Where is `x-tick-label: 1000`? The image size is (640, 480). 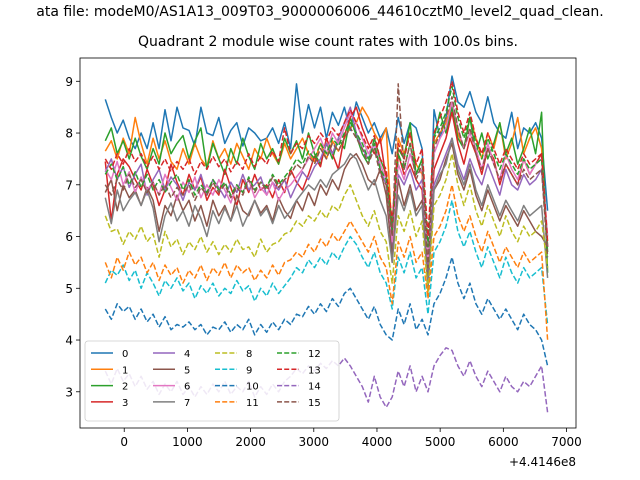
x-tick-label: 1000 is located at coordinates (187, 442).